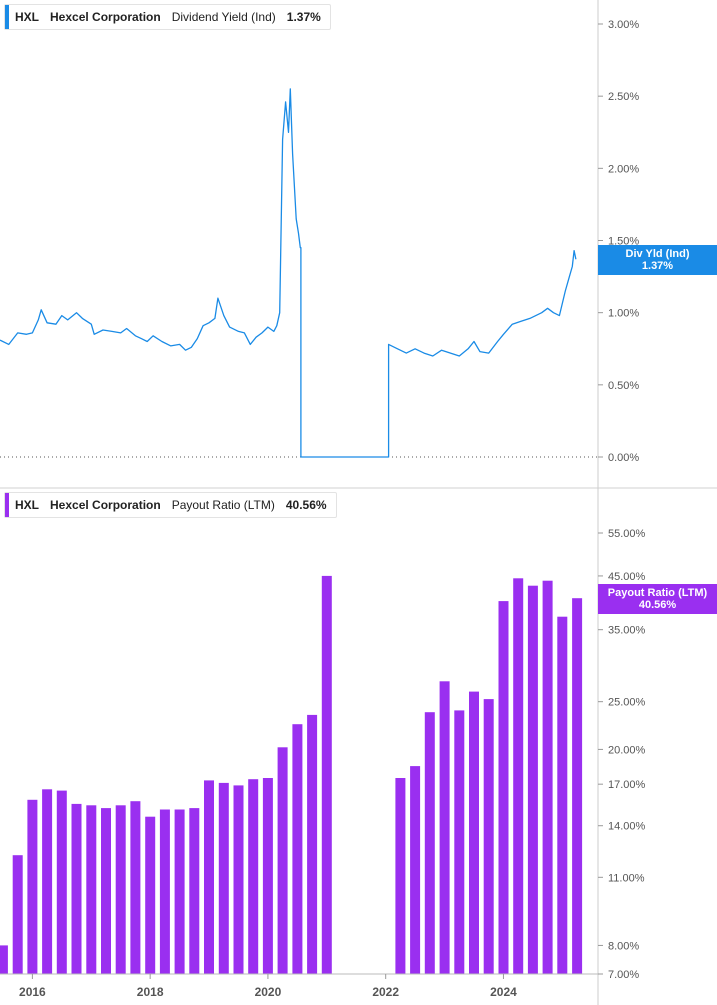  What do you see at coordinates (306, 505) in the screenshot?
I see `legend-value: 40.56%` at bounding box center [306, 505].